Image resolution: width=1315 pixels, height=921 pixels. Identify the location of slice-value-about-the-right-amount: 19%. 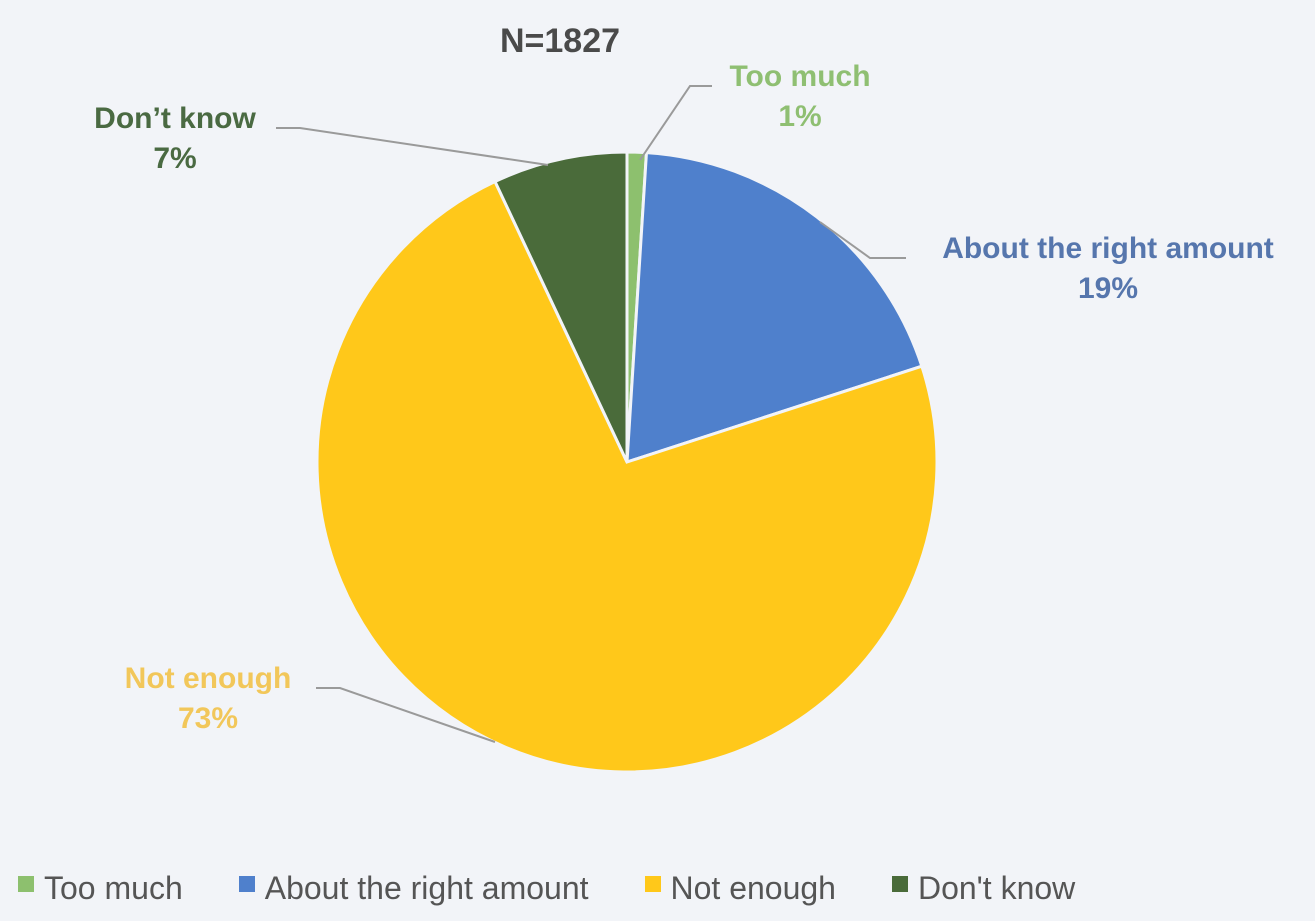
(1108, 288).